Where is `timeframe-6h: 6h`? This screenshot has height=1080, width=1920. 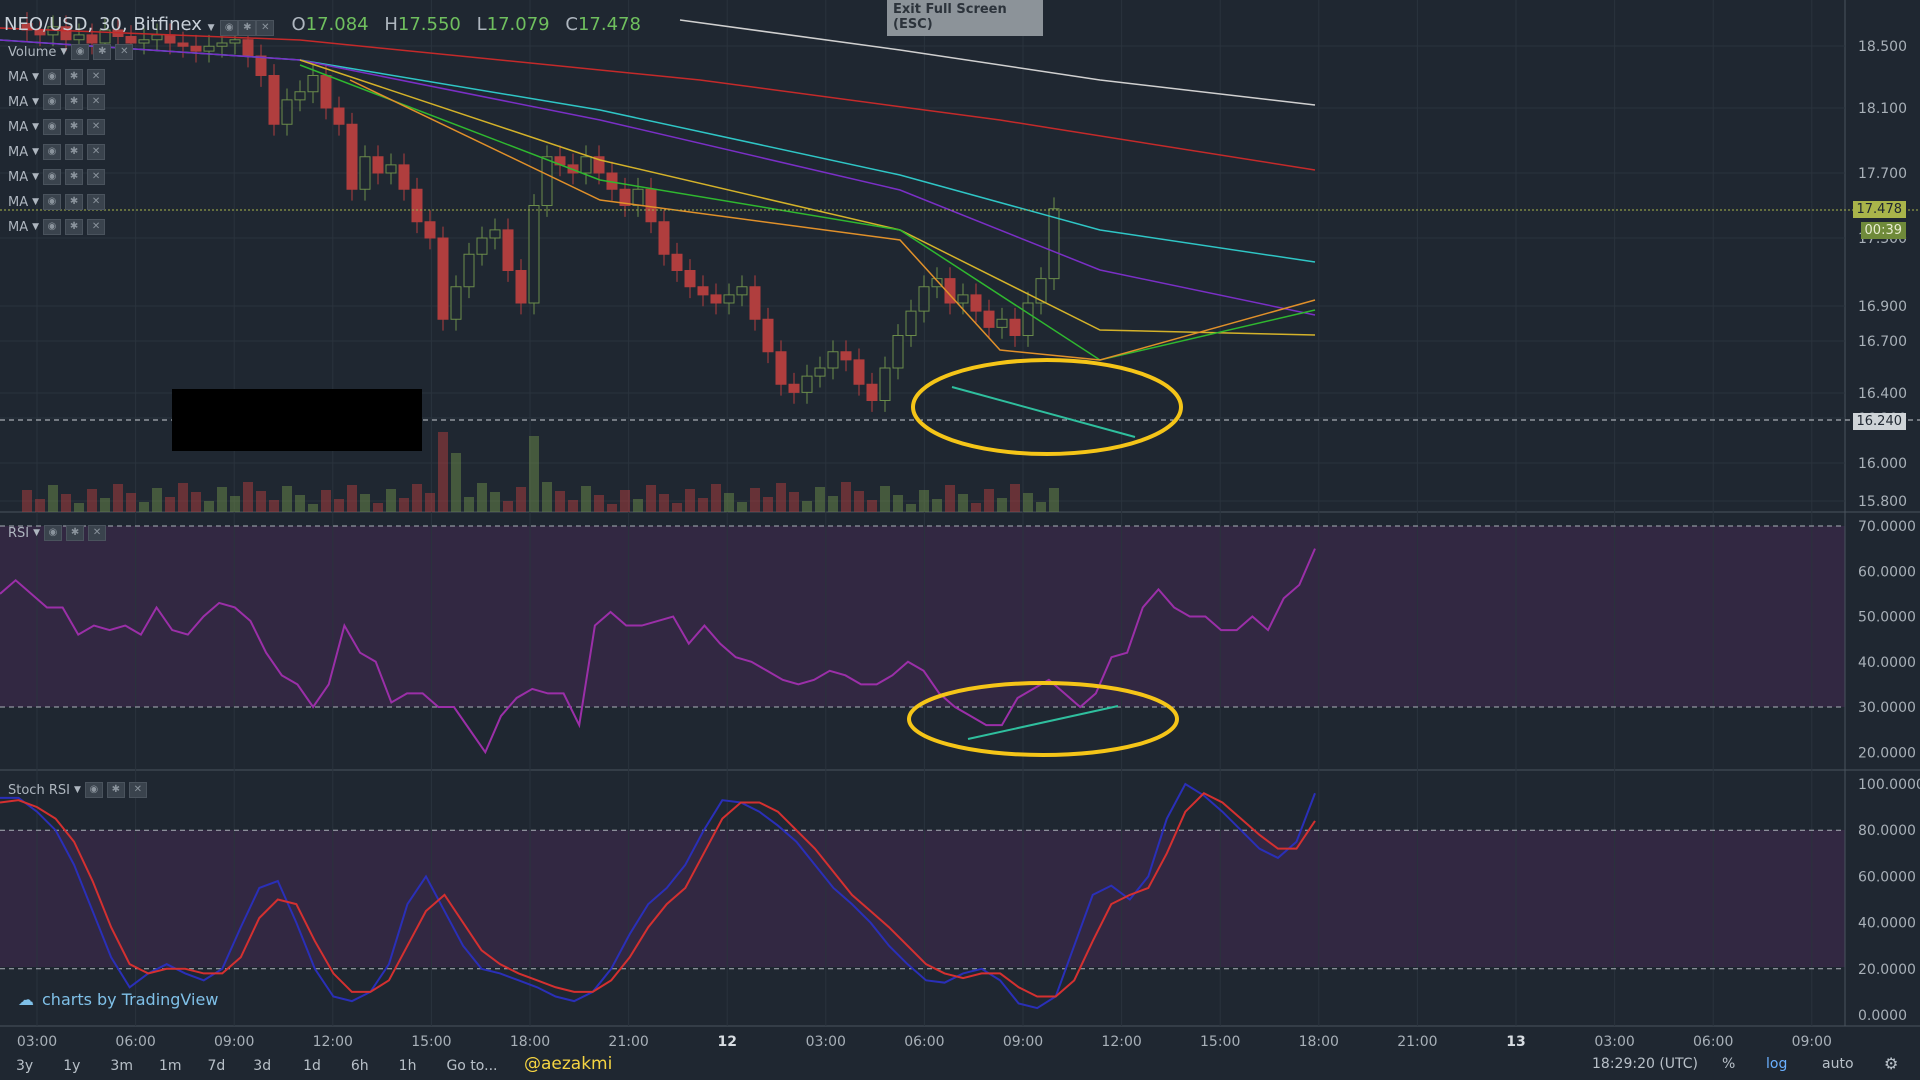
timeframe-6h: 6h is located at coordinates (359, 1065).